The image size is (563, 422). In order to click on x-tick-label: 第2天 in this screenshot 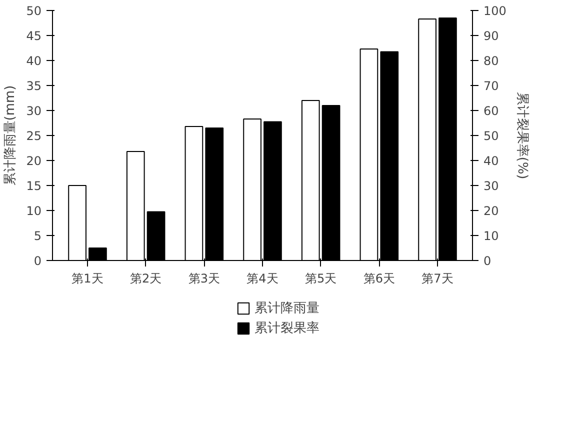, I will do `click(146, 279)`.